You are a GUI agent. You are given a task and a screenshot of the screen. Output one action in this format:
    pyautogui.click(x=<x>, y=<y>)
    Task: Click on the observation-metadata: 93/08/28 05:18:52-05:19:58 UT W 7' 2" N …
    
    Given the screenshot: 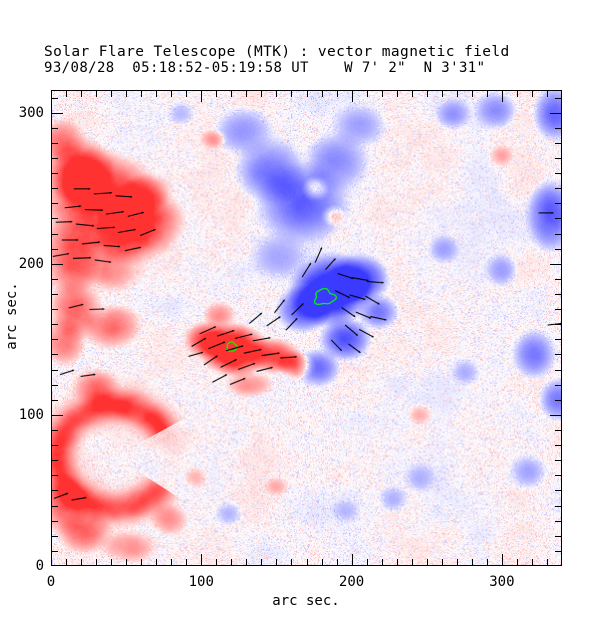 What is the action you would take?
    pyautogui.click(x=265, y=68)
    